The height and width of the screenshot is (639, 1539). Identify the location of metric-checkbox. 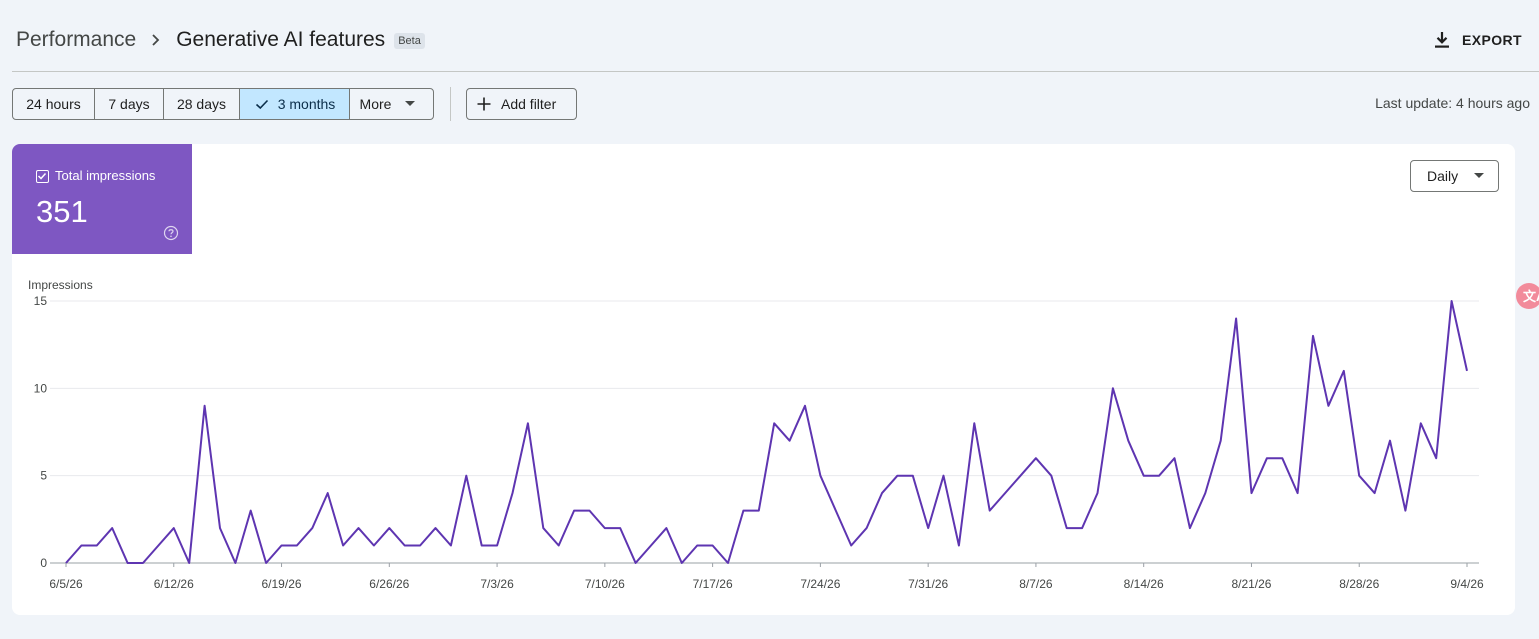
(42, 176).